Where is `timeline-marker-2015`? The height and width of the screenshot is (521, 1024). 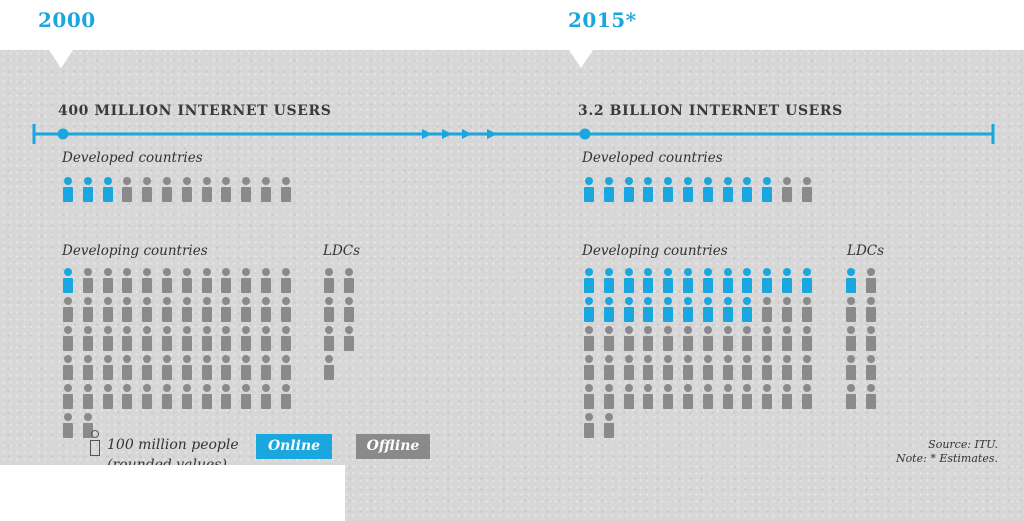
timeline-marker-2015 is located at coordinates (585, 134).